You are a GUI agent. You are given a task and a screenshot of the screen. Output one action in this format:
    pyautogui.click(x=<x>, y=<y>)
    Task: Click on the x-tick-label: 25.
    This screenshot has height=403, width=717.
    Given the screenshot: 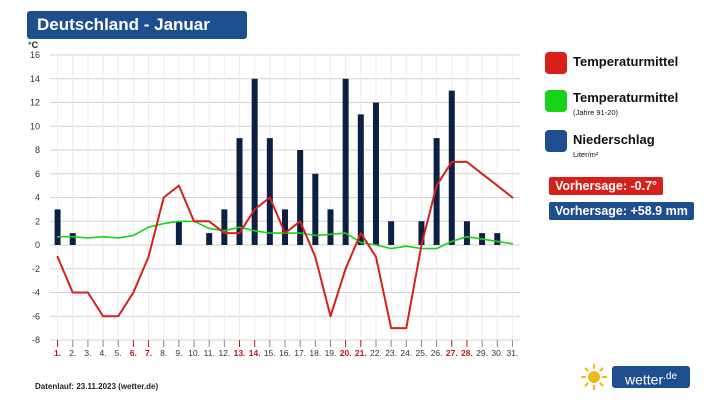 What is the action you would take?
    pyautogui.click(x=422, y=353)
    